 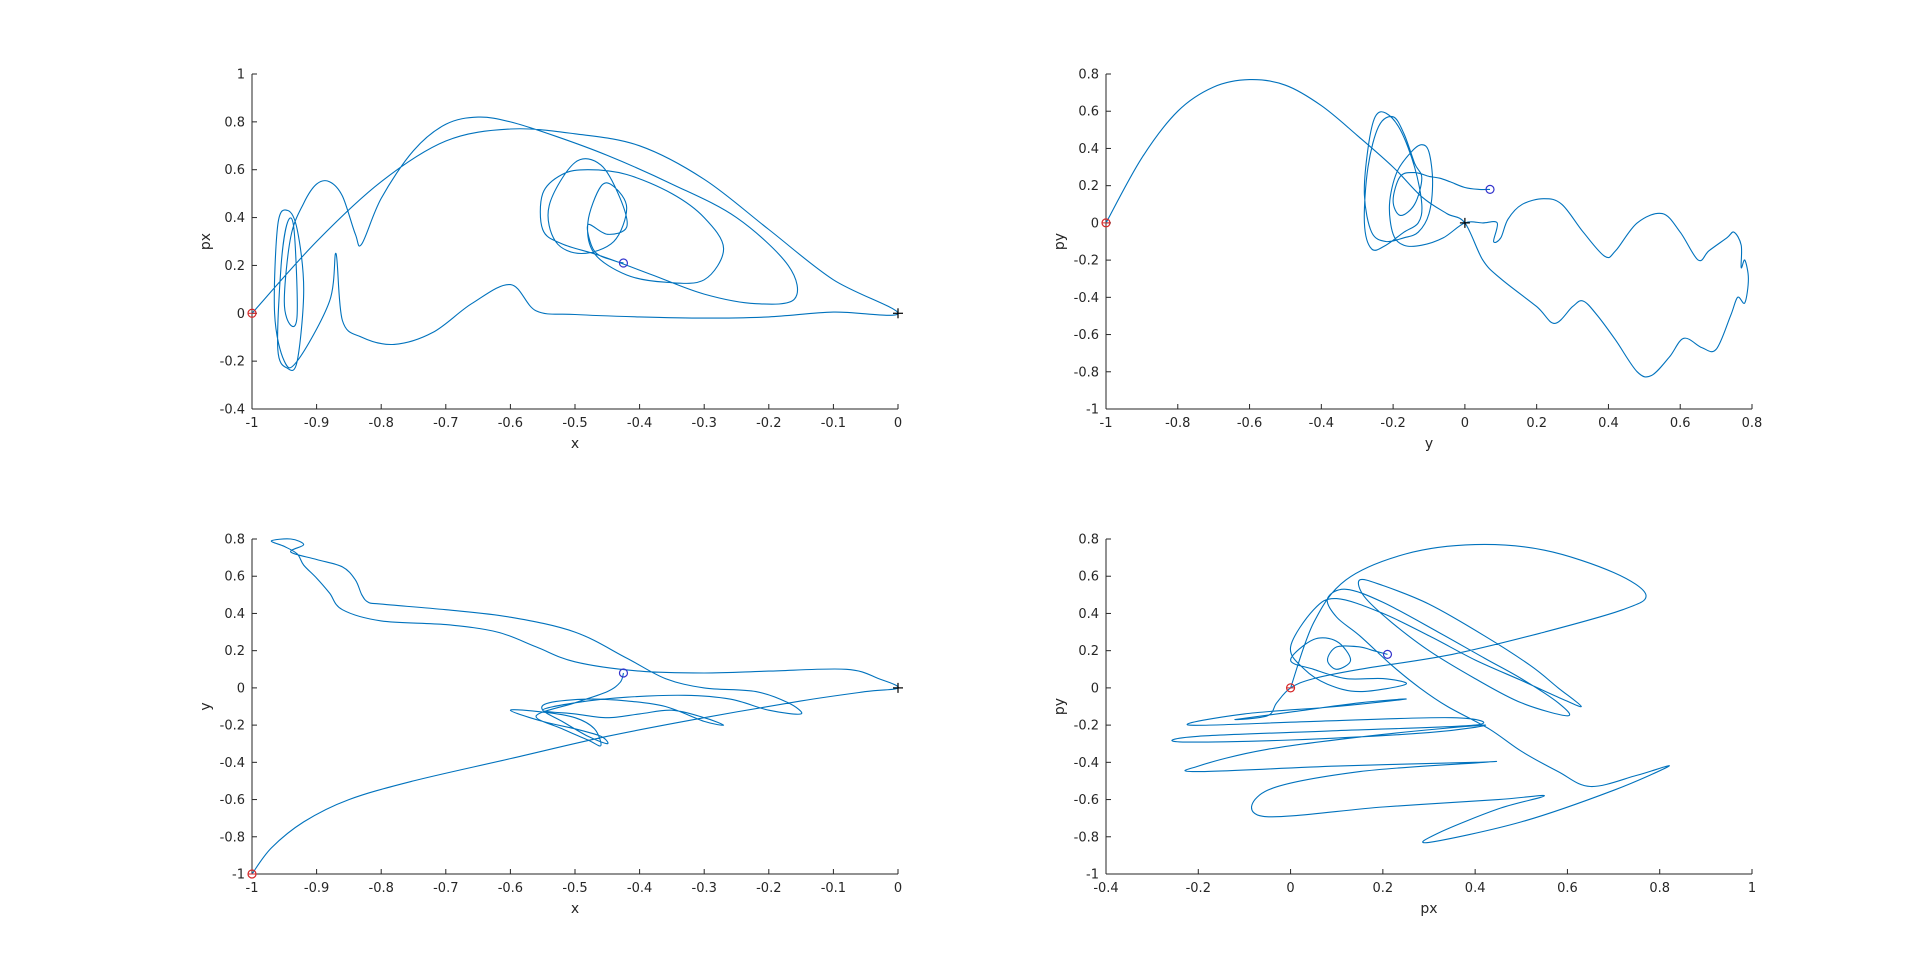 What do you see at coordinates (206, 241) in the screenshot?
I see `y-axis-label: px` at bounding box center [206, 241].